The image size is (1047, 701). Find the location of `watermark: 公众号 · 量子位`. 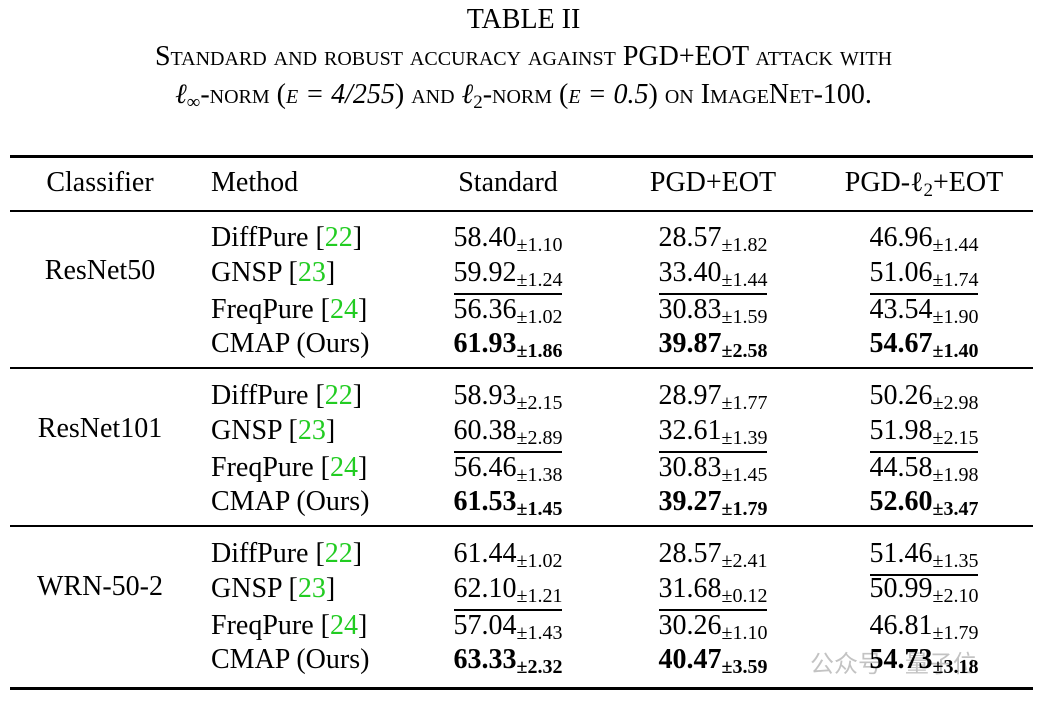

watermark: 公众号 · 量子位 is located at coordinates (893, 664).